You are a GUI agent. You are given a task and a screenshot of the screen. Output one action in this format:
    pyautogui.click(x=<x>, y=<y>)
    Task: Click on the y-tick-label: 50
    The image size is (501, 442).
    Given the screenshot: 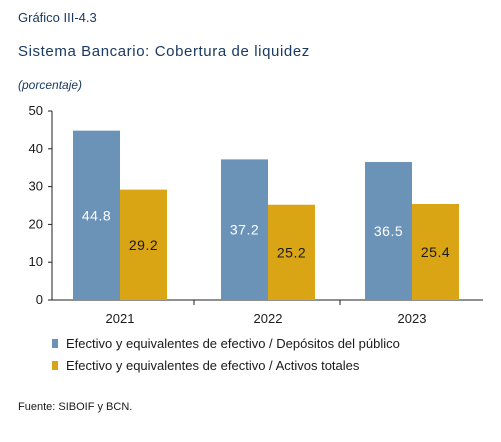 What is the action you would take?
    pyautogui.click(x=36, y=110)
    